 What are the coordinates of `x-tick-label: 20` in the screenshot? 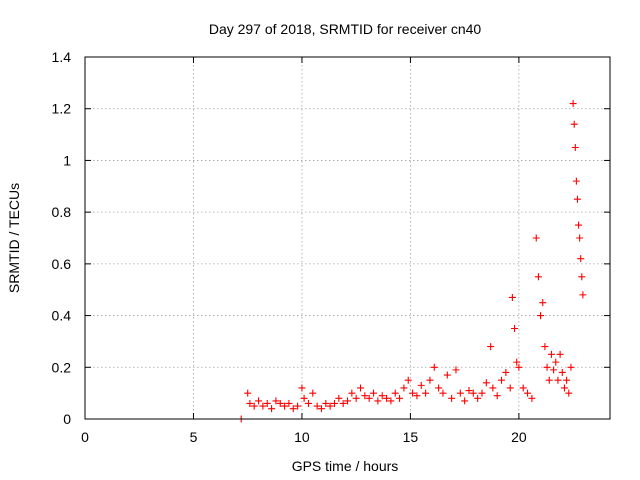 It's located at (519, 437).